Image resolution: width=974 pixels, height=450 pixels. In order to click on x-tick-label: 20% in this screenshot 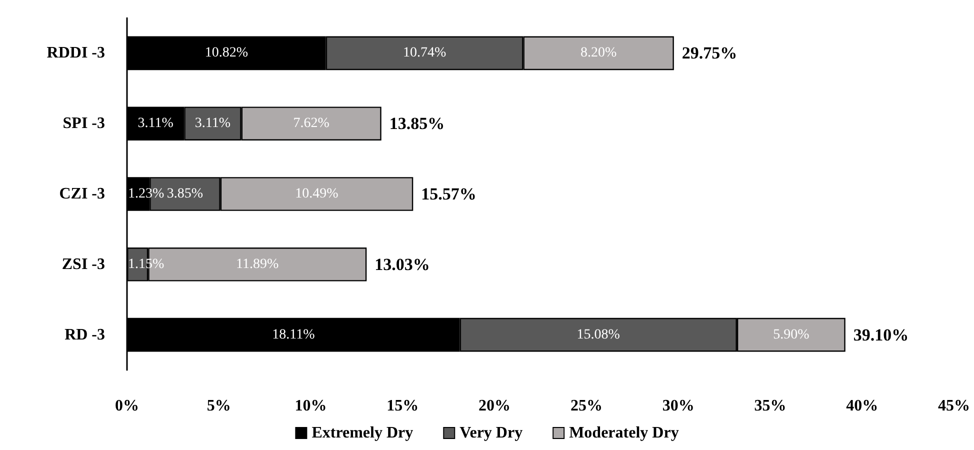, I will do `click(494, 406)`.